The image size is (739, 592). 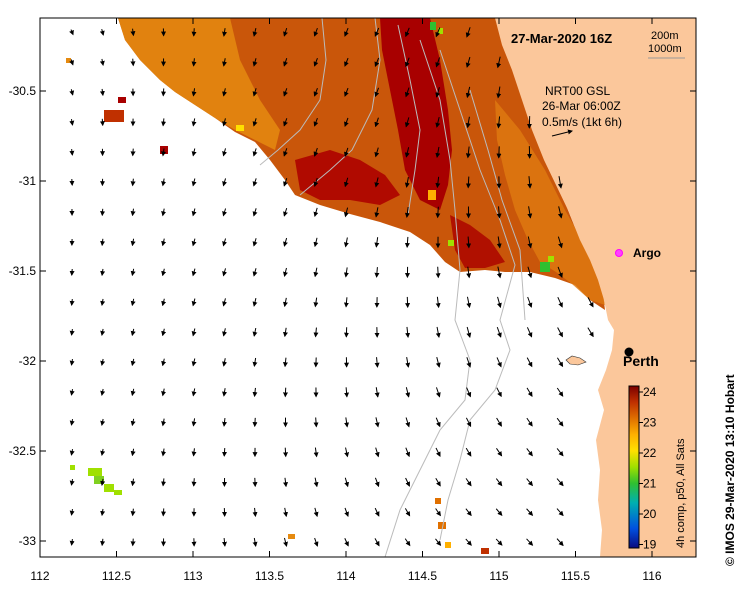 I want to click on x-tick-label: 114, so click(x=345, y=576).